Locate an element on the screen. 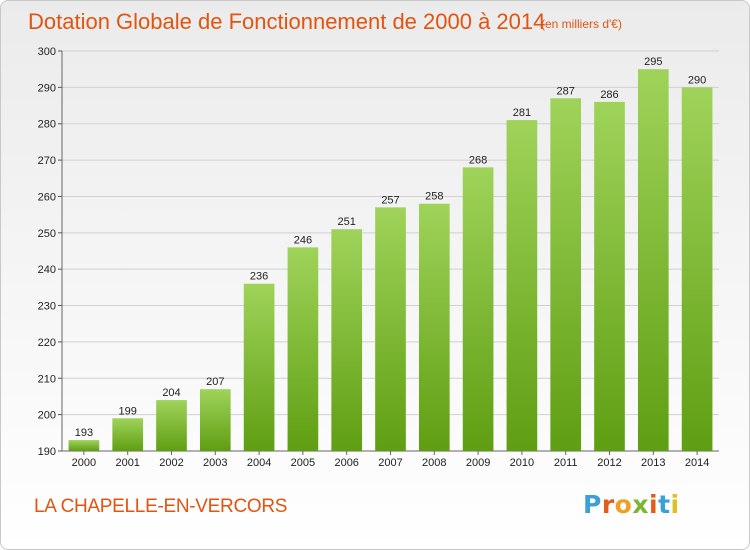 Image resolution: width=750 pixels, height=550 pixels. logo-letter: x is located at coordinates (640, 504).